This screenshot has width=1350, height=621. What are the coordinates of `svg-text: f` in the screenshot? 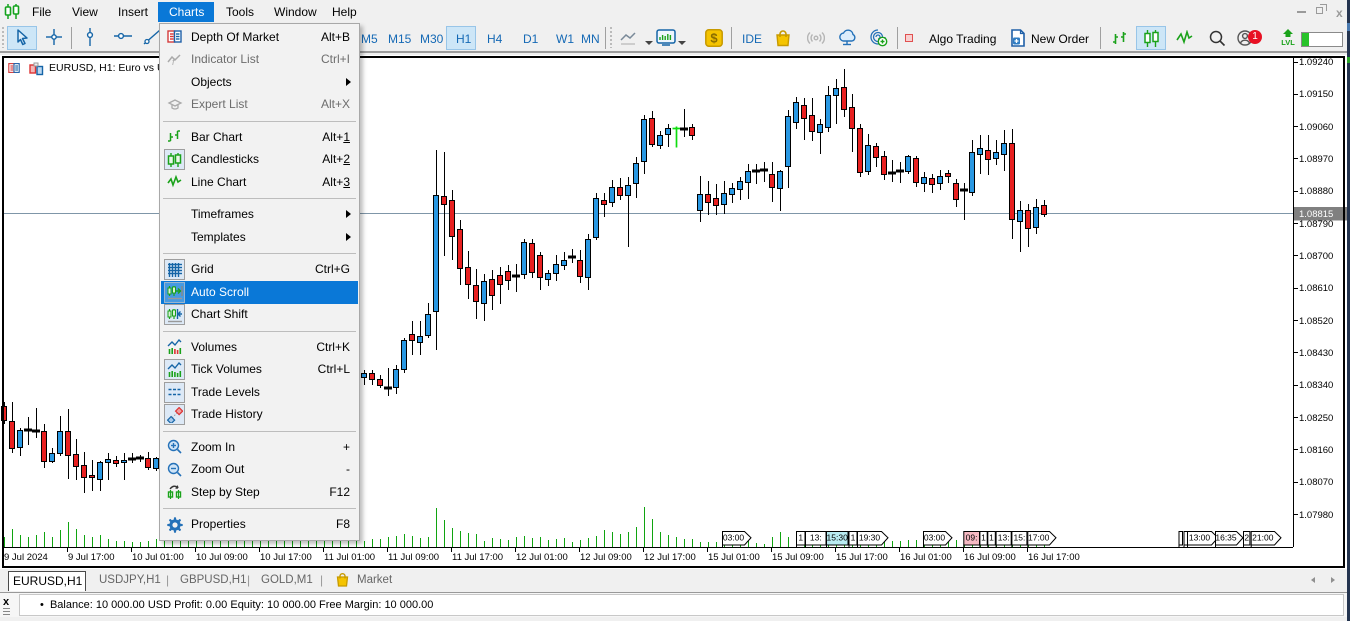 It's located at (174, 62).